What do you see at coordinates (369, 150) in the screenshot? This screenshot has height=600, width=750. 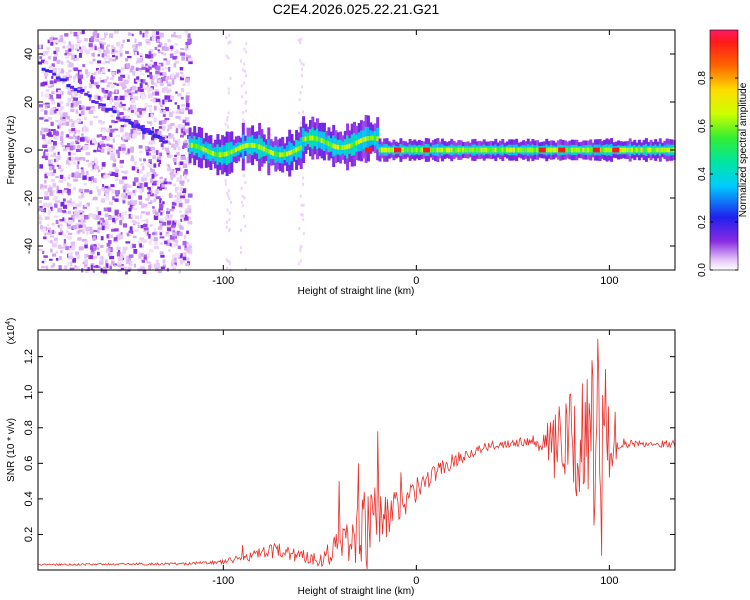 I see `spectrogram-peak` at bounding box center [369, 150].